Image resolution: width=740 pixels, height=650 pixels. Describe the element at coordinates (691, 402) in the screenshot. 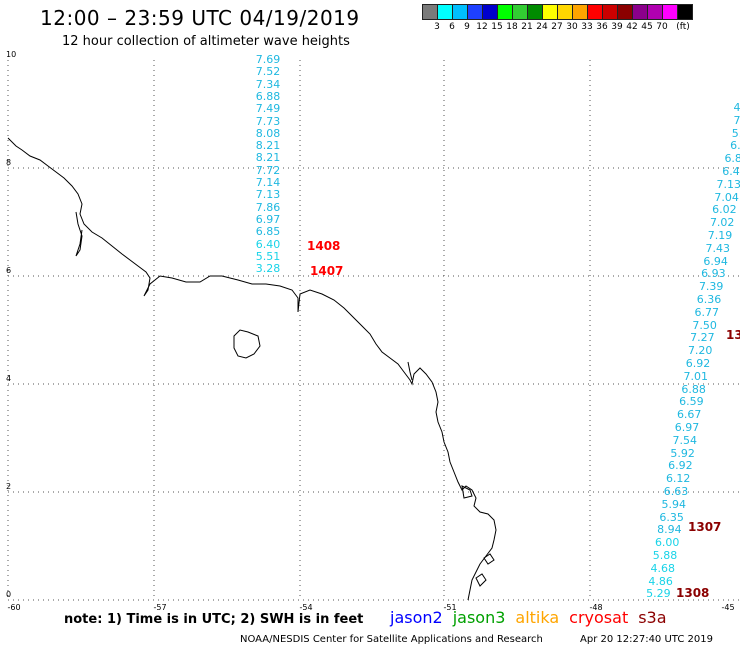

I see `wave-height-label: 6.59` at that location.